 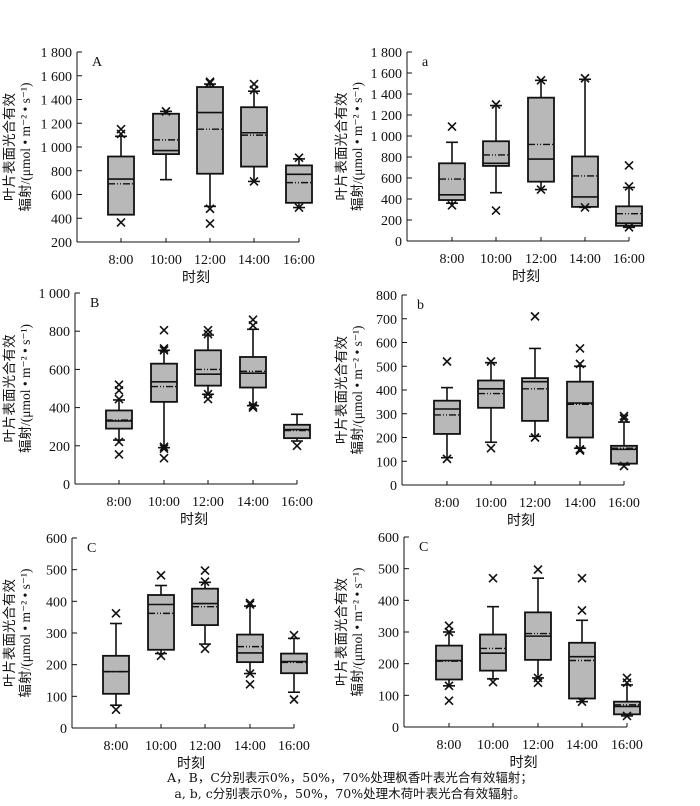 I want to click on box-16:00, so click(x=629, y=196).